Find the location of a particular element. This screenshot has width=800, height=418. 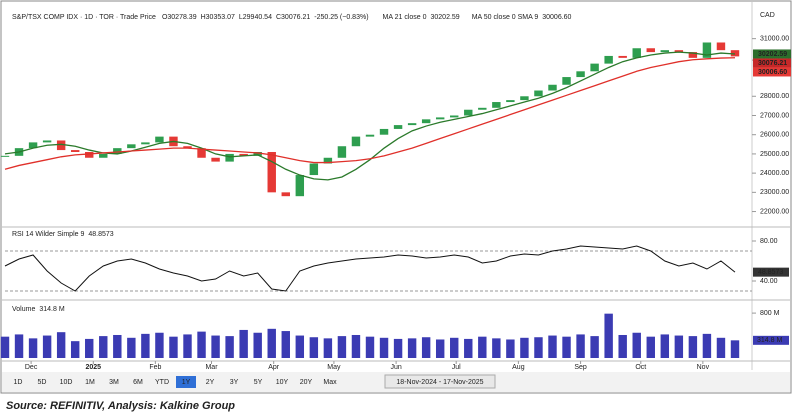

y-tick-label: 28000.00 is located at coordinates (774, 96).